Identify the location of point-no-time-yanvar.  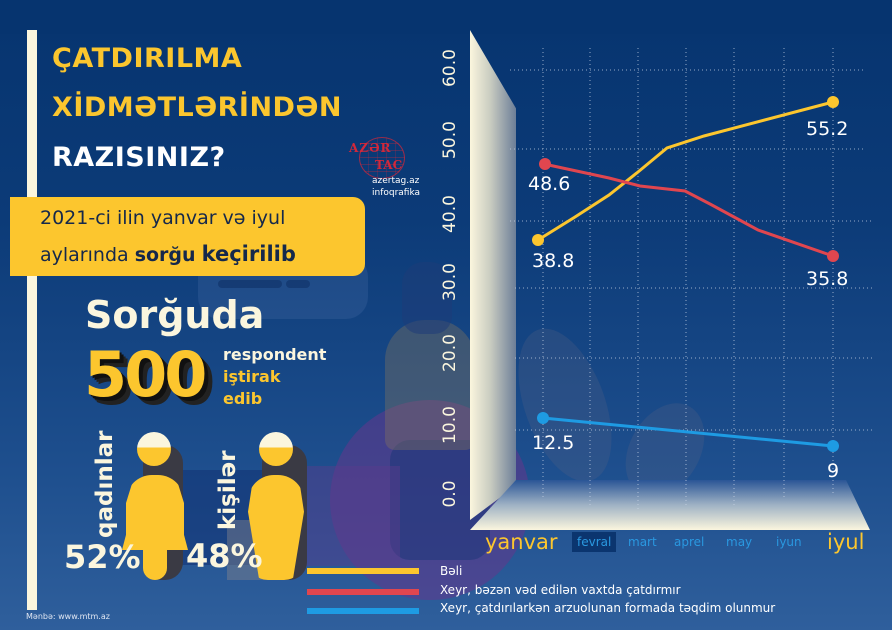
(545, 164).